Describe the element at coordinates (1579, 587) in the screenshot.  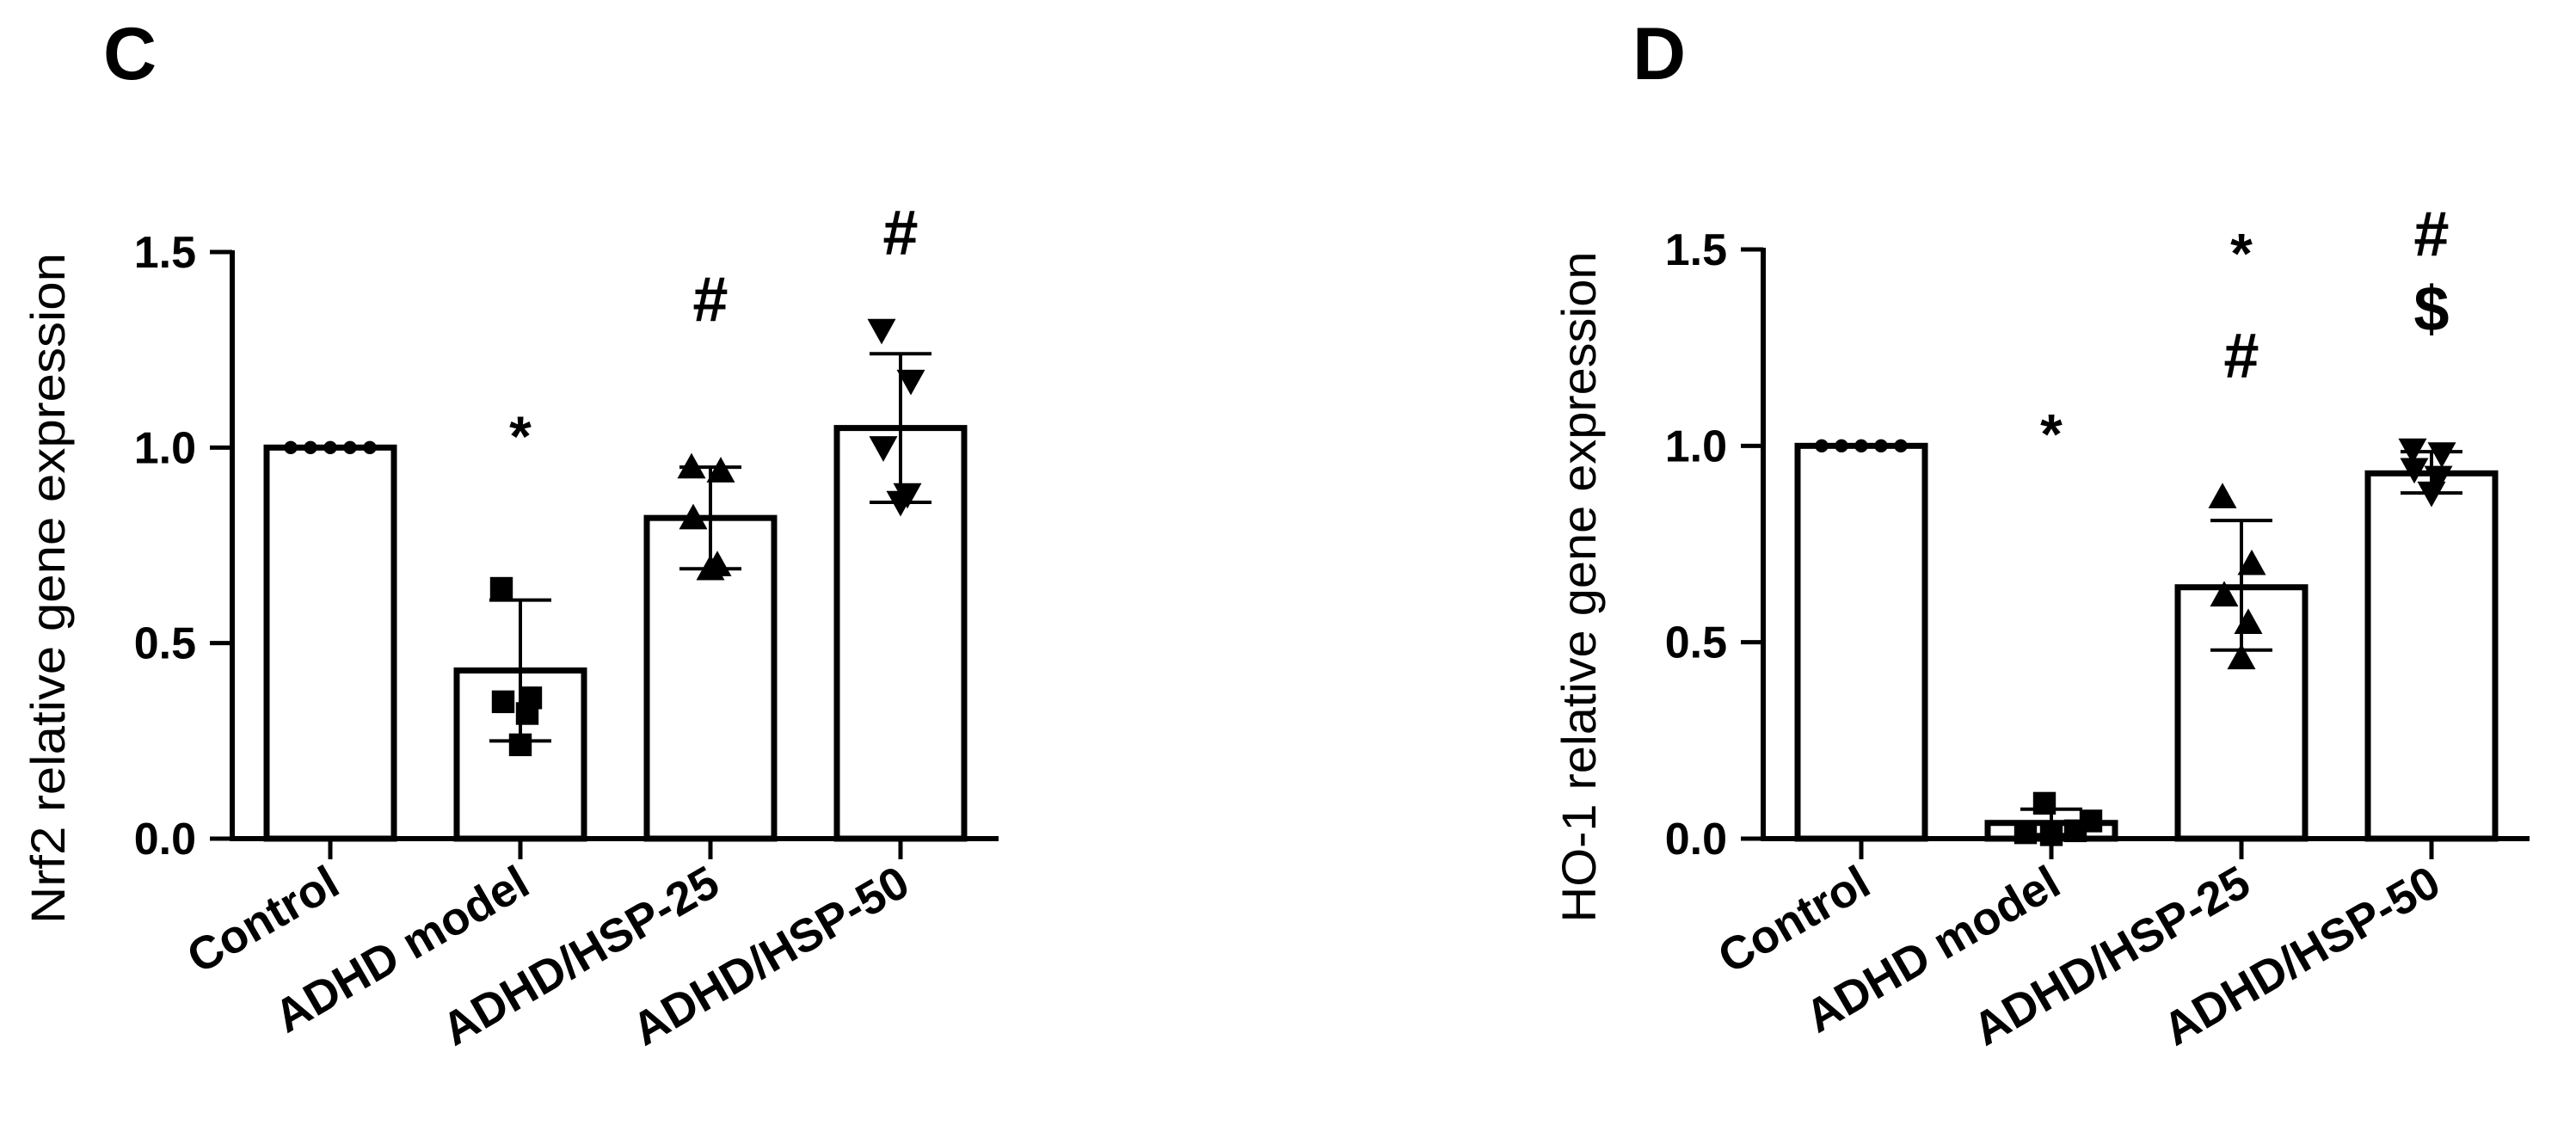
I see `y-axis-label: HO-1 relative gene expression` at that location.